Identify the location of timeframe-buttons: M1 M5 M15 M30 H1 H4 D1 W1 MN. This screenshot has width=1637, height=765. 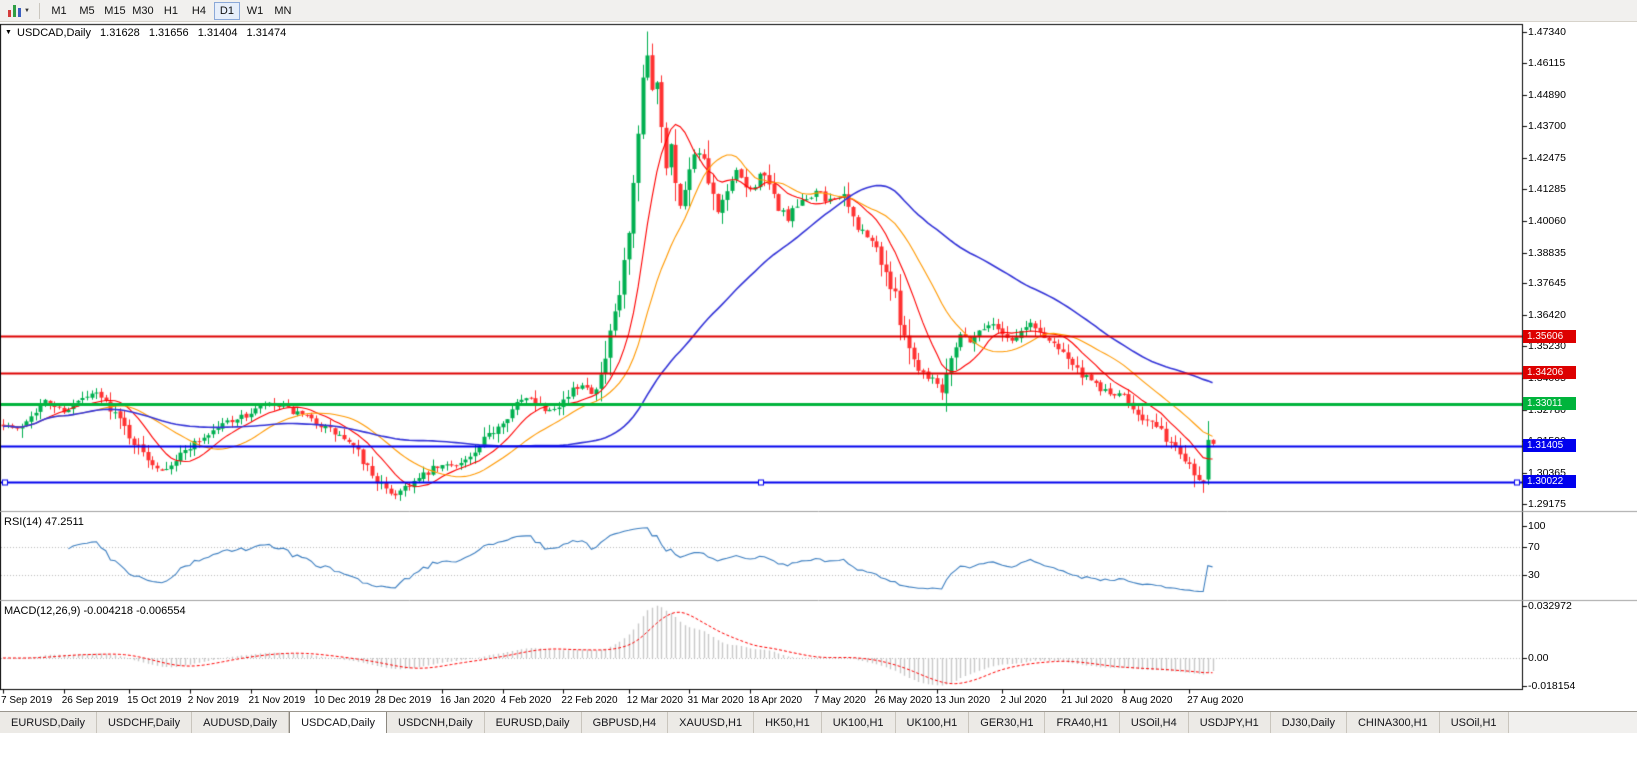
(171, 10).